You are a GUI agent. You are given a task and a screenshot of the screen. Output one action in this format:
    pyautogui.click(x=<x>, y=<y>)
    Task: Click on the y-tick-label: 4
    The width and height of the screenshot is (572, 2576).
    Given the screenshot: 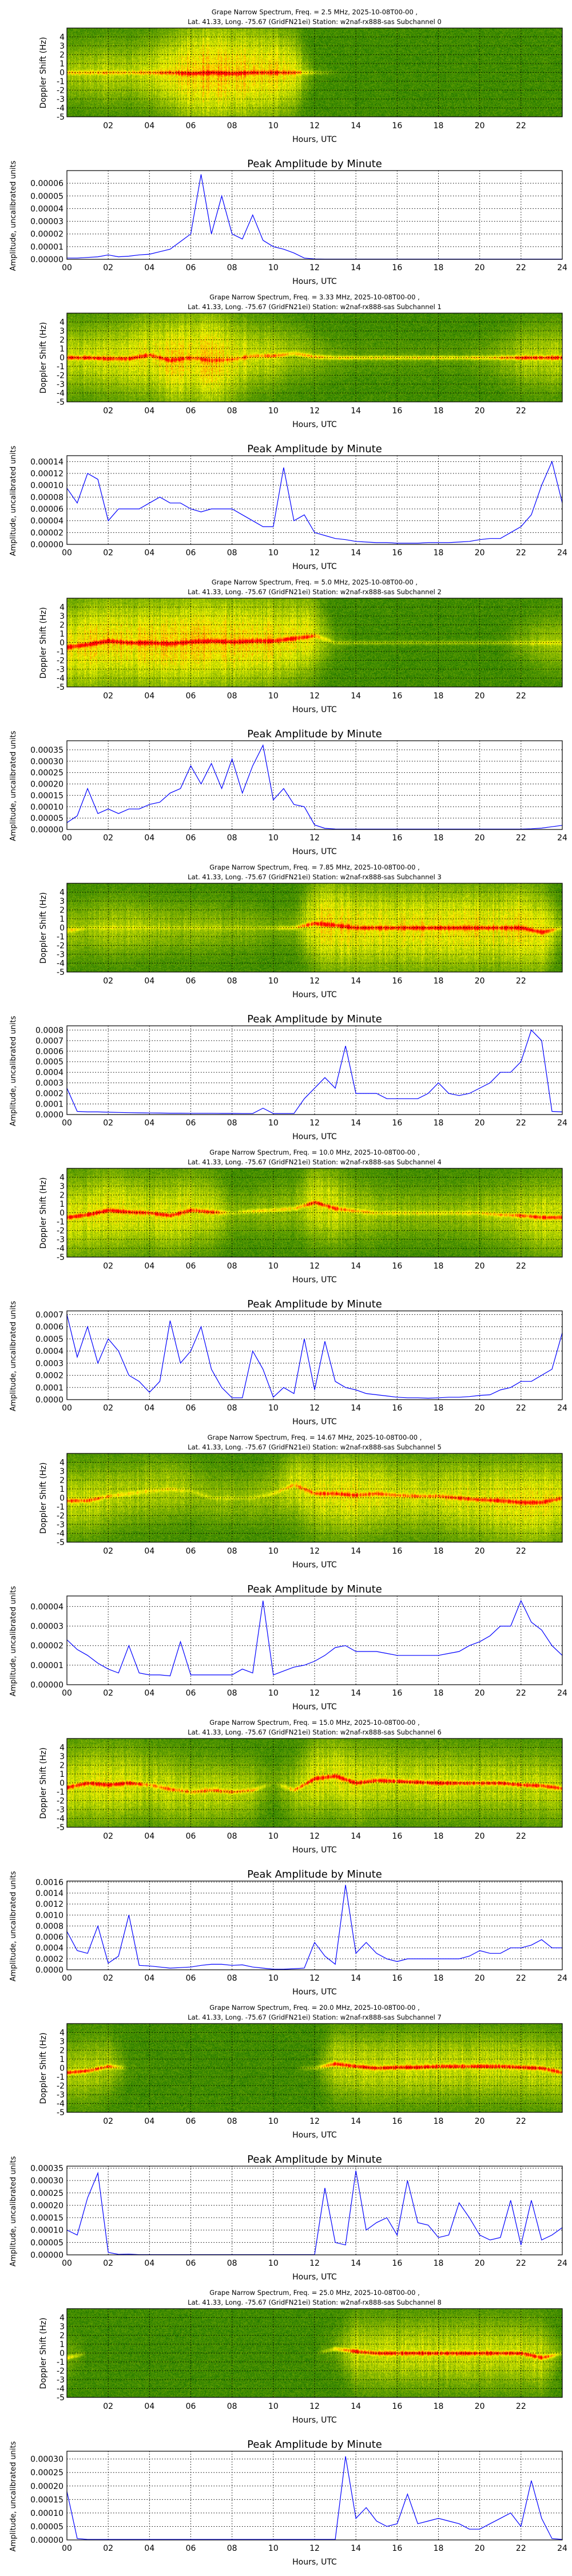 What is the action you would take?
    pyautogui.click(x=62, y=322)
    